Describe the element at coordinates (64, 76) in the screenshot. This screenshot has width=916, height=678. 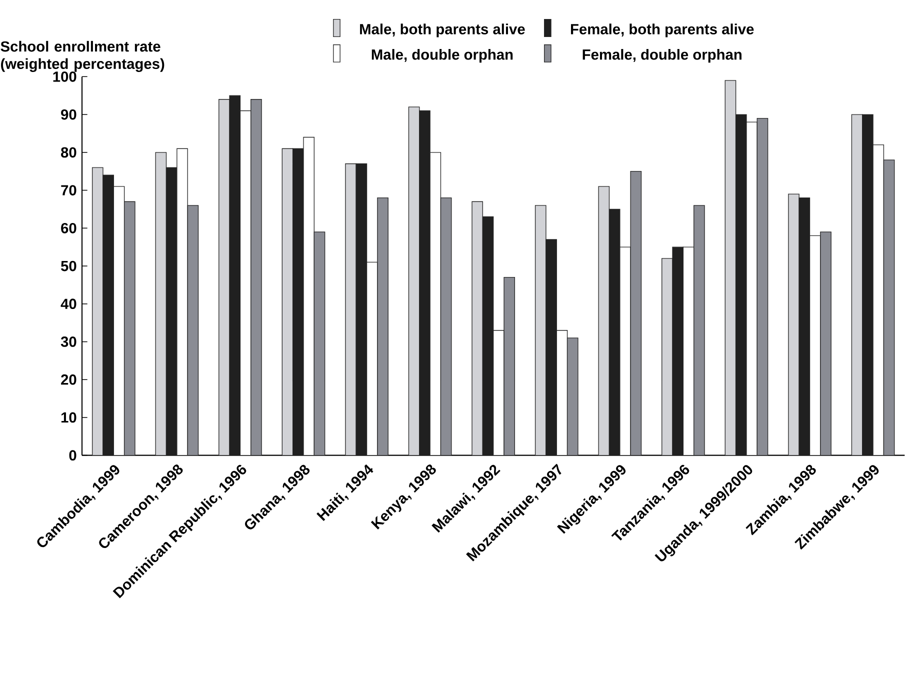
I see `y-tick-label: 100` at that location.